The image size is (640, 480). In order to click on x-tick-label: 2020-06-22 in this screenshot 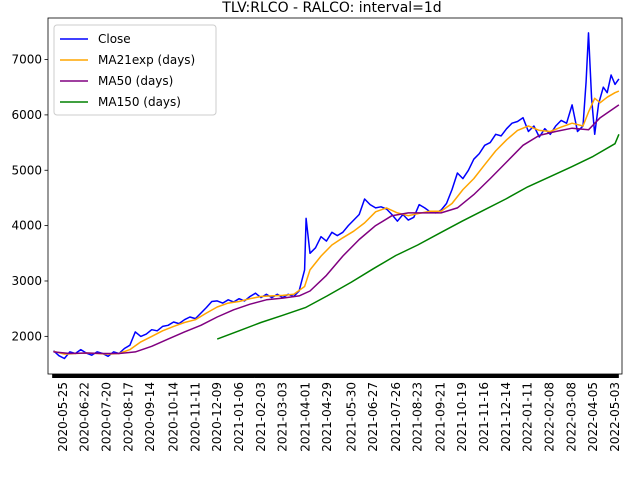, I will do `click(85, 417)`.